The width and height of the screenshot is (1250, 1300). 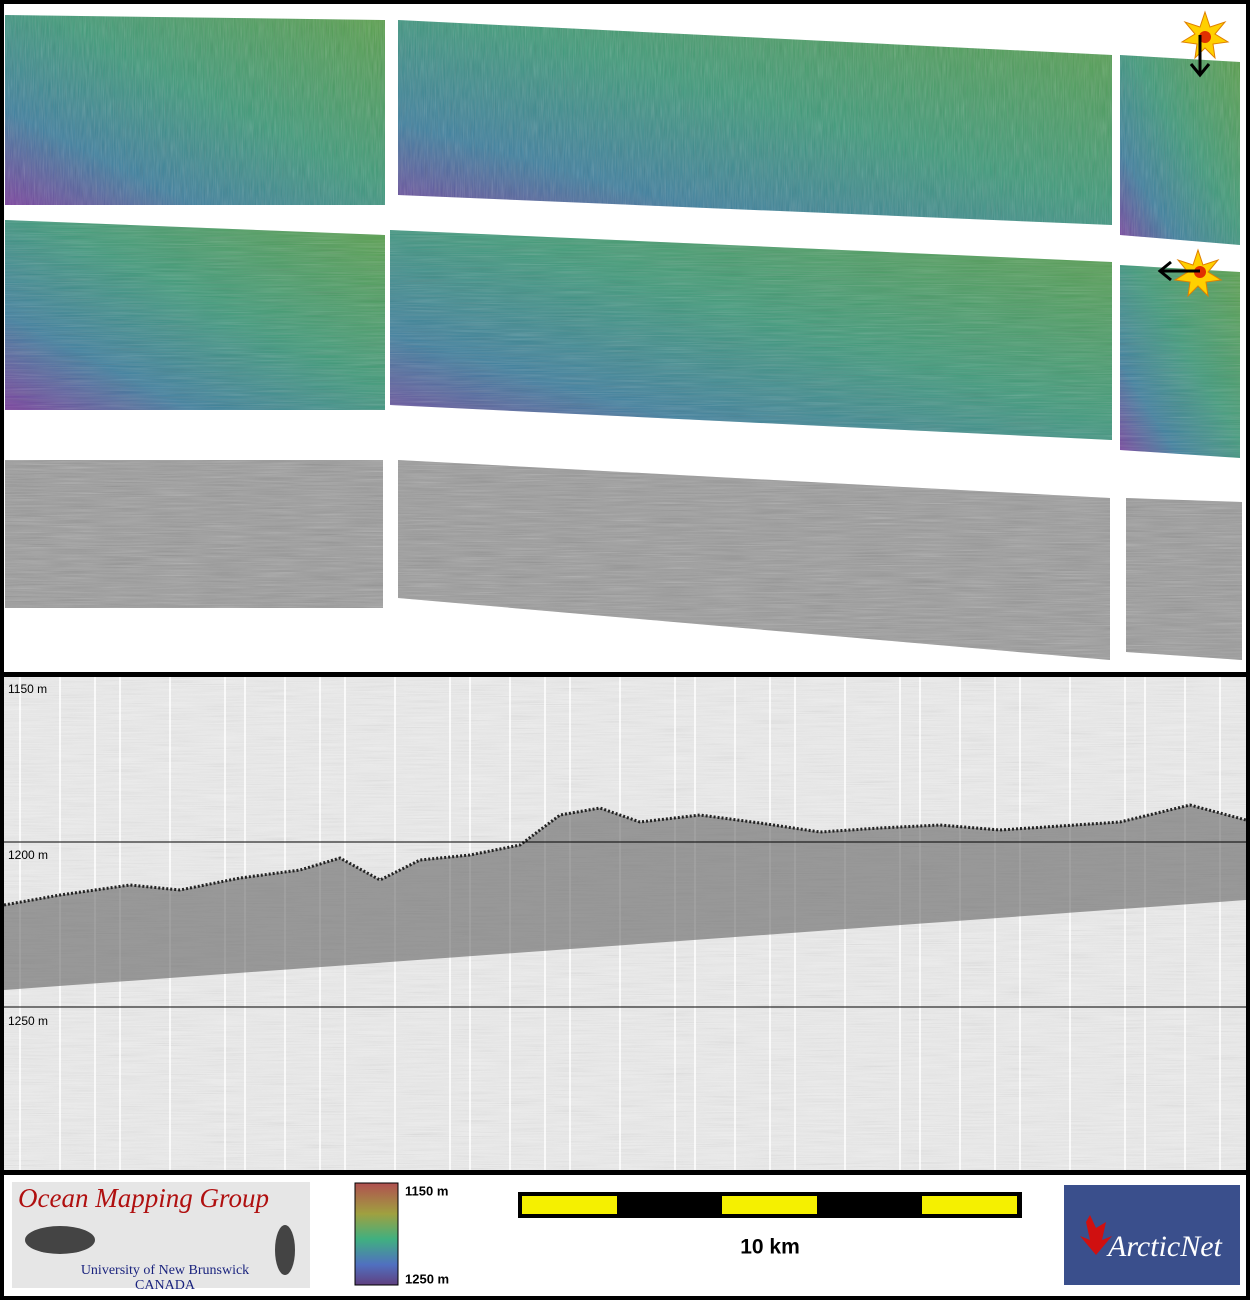 I want to click on seafloor-line, so click(x=625, y=855).